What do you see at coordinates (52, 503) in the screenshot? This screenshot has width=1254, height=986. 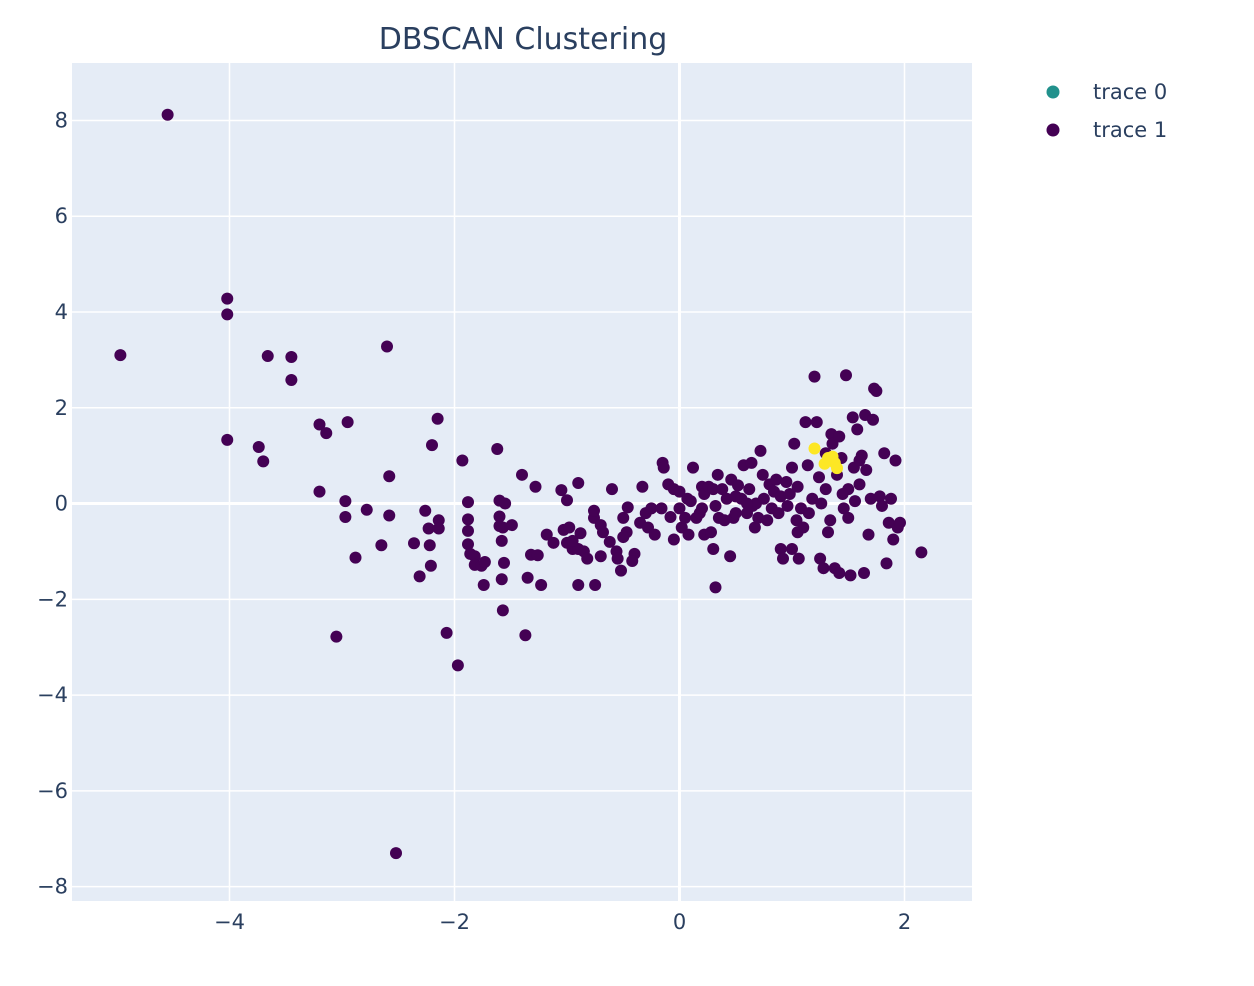 I see `y-axis-ticks: −8 −6 −4 −2 0 2 4 6 8` at bounding box center [52, 503].